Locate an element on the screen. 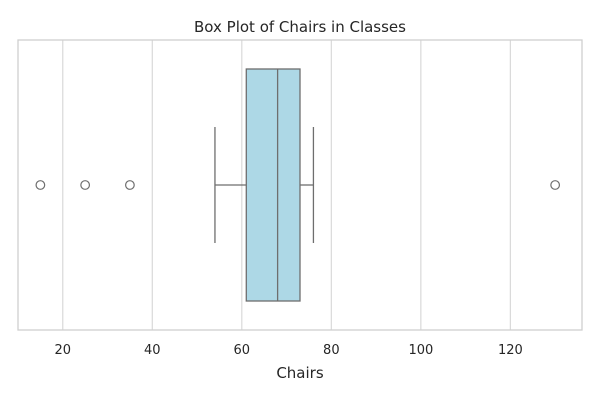  outlier-layer is located at coordinates (298, 185).